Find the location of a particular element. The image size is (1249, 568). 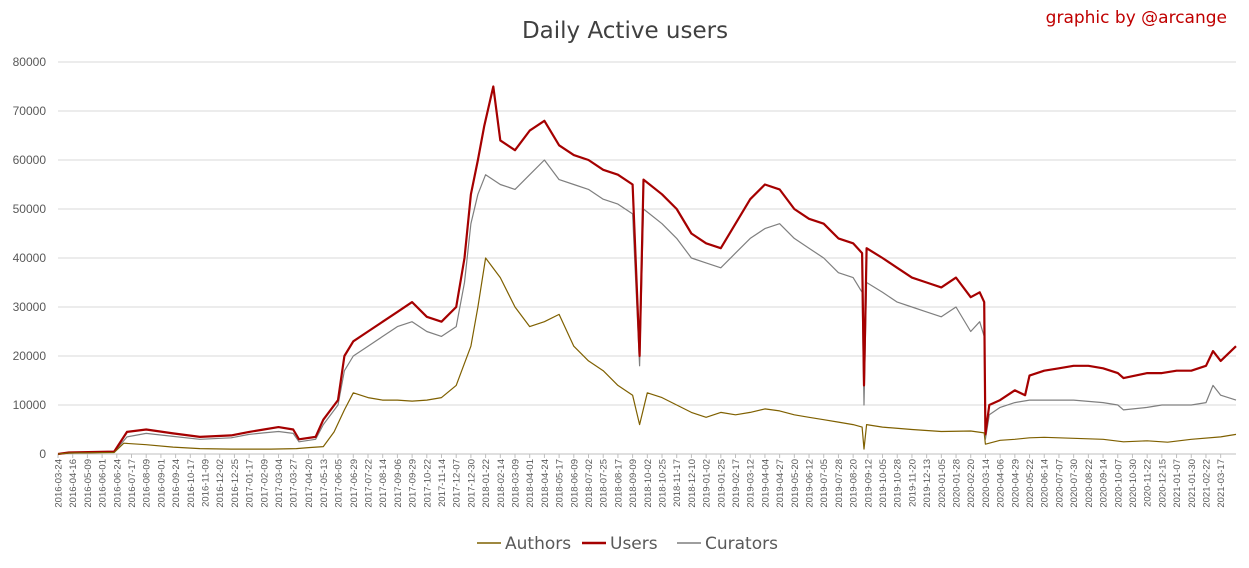

x-tick-label: 2019-01-02 is located at coordinates (707, 483).